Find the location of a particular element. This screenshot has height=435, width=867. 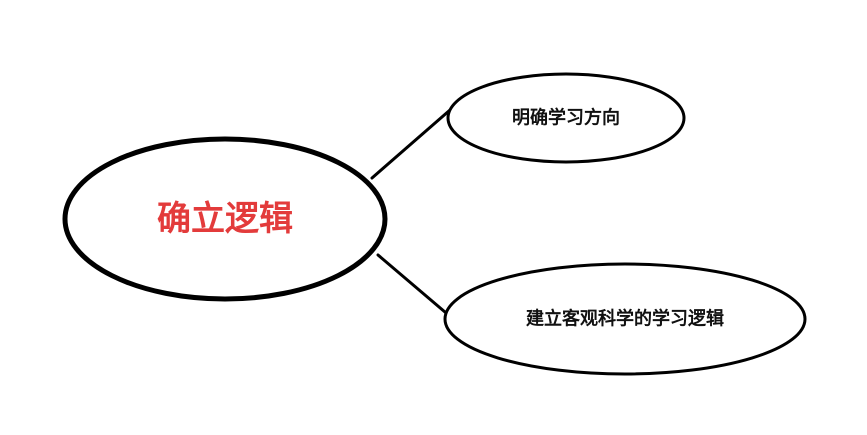

branch-node-2-ellipse is located at coordinates (625, 319).